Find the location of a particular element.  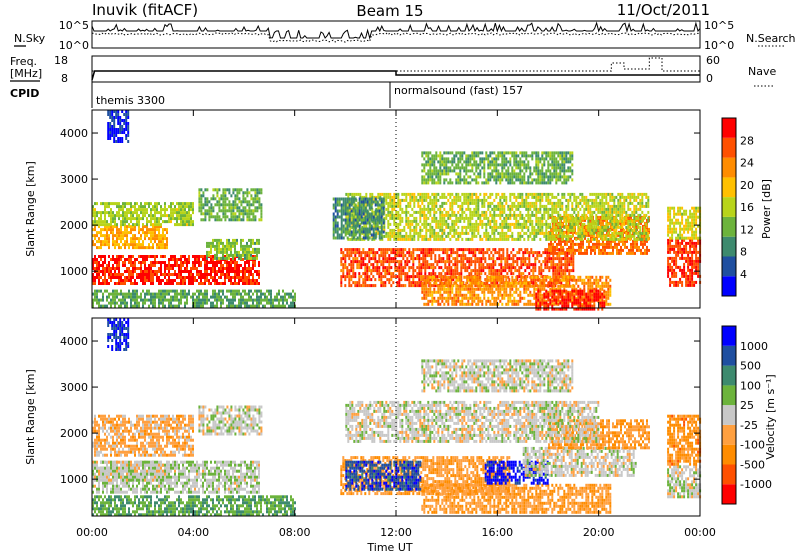

freq-trace is located at coordinates (395, 75).